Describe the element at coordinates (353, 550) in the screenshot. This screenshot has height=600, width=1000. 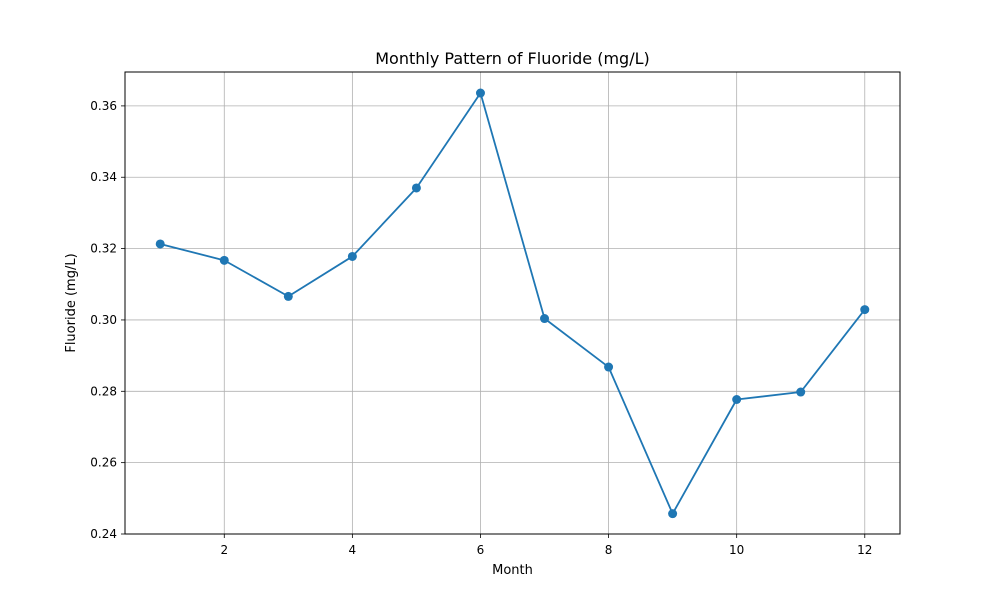
I see `x-tick-label: 4` at that location.